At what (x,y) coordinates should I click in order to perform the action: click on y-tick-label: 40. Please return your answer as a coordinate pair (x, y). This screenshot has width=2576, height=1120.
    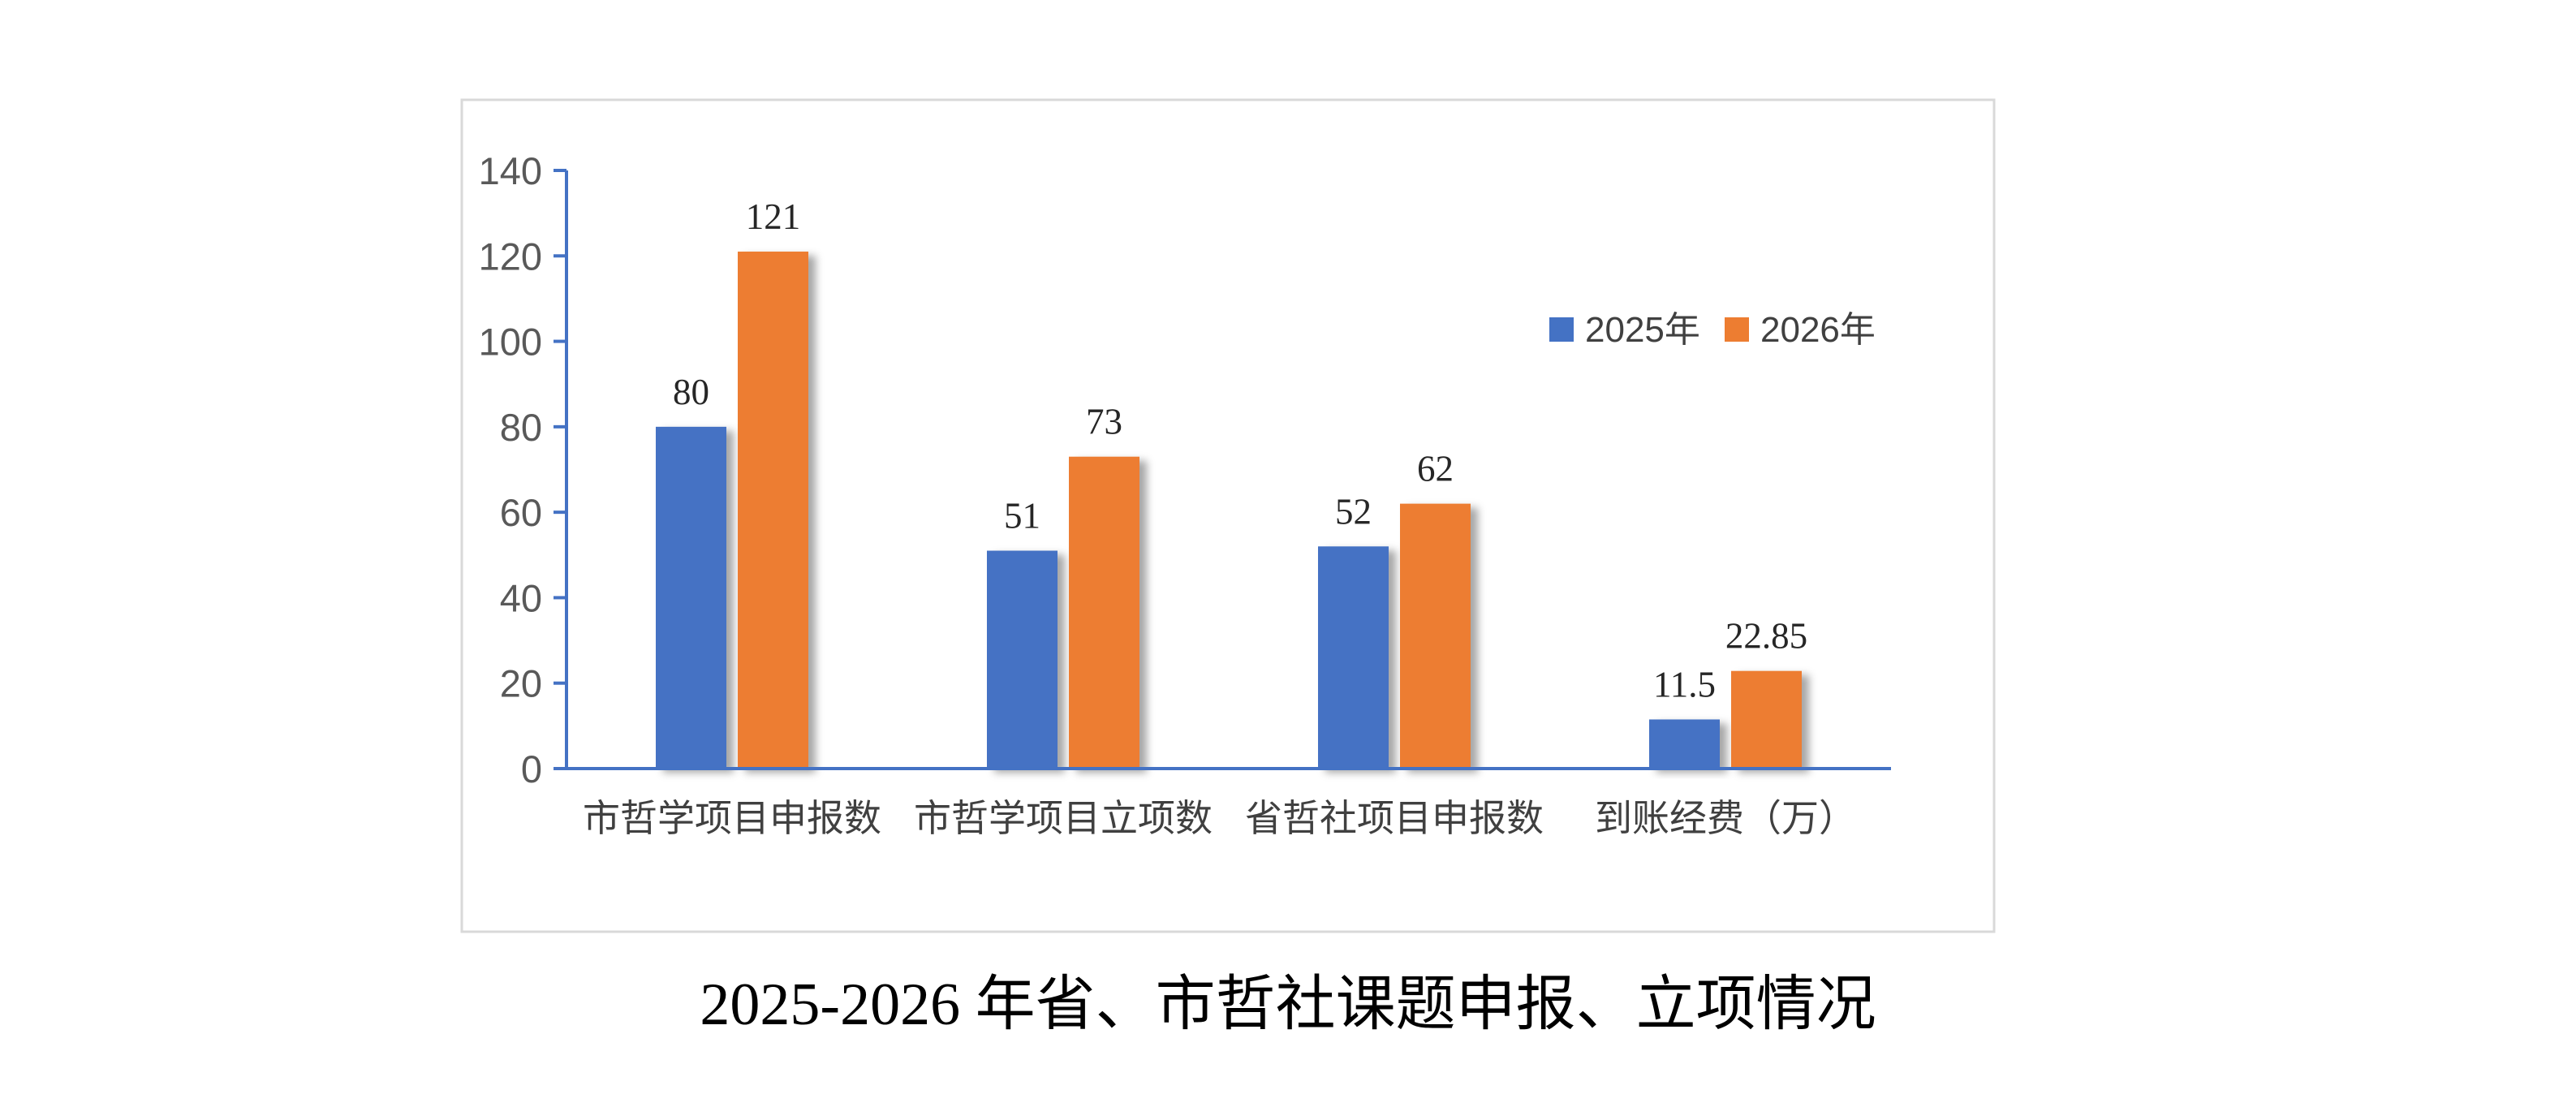
    Looking at the image, I should click on (521, 598).